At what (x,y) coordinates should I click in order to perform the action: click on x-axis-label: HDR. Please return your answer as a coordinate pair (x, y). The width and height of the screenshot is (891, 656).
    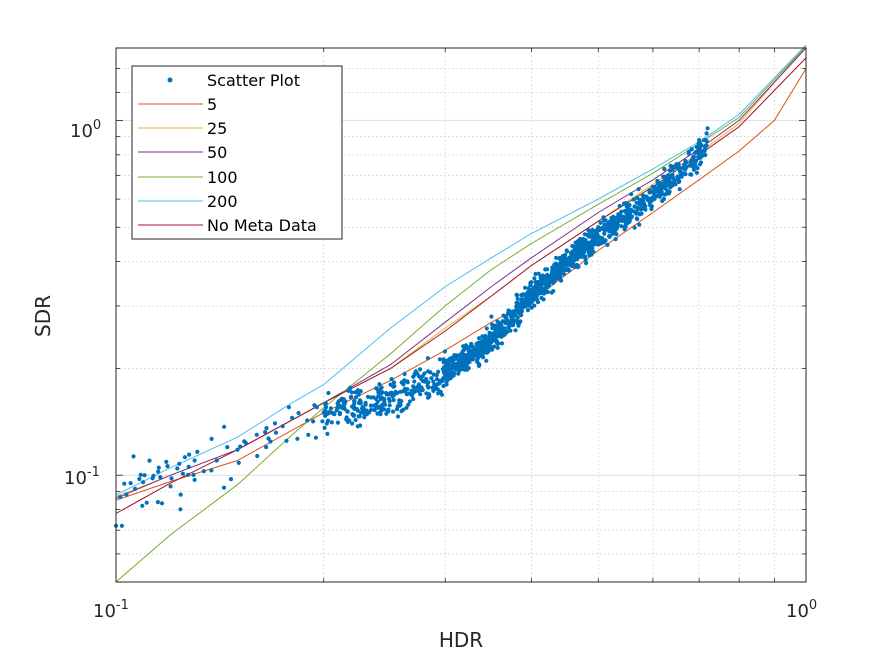
    Looking at the image, I should click on (461, 640).